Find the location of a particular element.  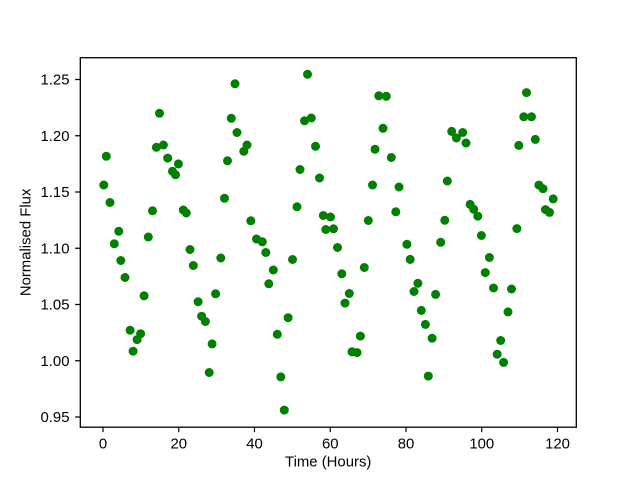

svg-text: 1.00 is located at coordinates (55, 362).